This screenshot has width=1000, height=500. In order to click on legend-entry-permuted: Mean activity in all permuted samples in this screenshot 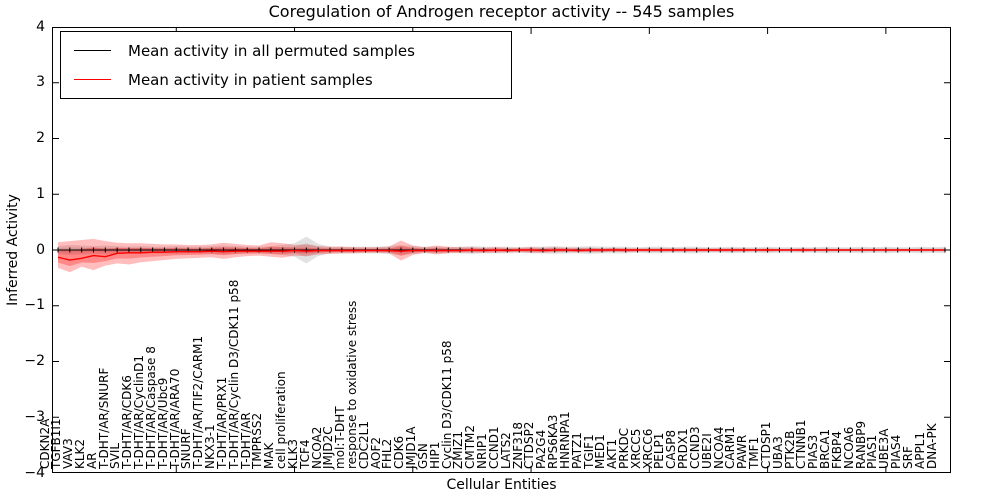, I will do `click(286, 50)`.